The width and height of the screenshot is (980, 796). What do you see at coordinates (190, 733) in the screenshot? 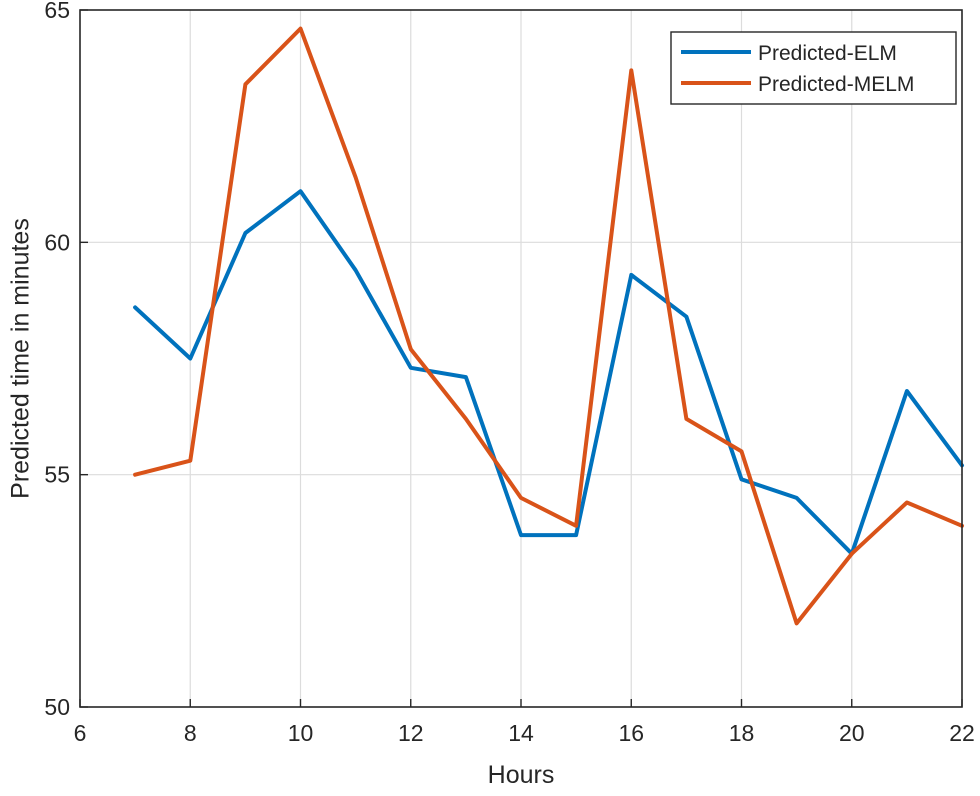
I see `x-tick-label: 8` at bounding box center [190, 733].